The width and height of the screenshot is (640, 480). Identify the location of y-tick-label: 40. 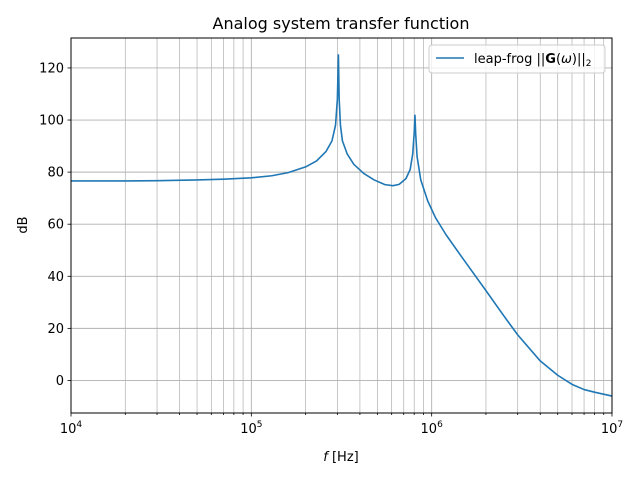
(55, 277).